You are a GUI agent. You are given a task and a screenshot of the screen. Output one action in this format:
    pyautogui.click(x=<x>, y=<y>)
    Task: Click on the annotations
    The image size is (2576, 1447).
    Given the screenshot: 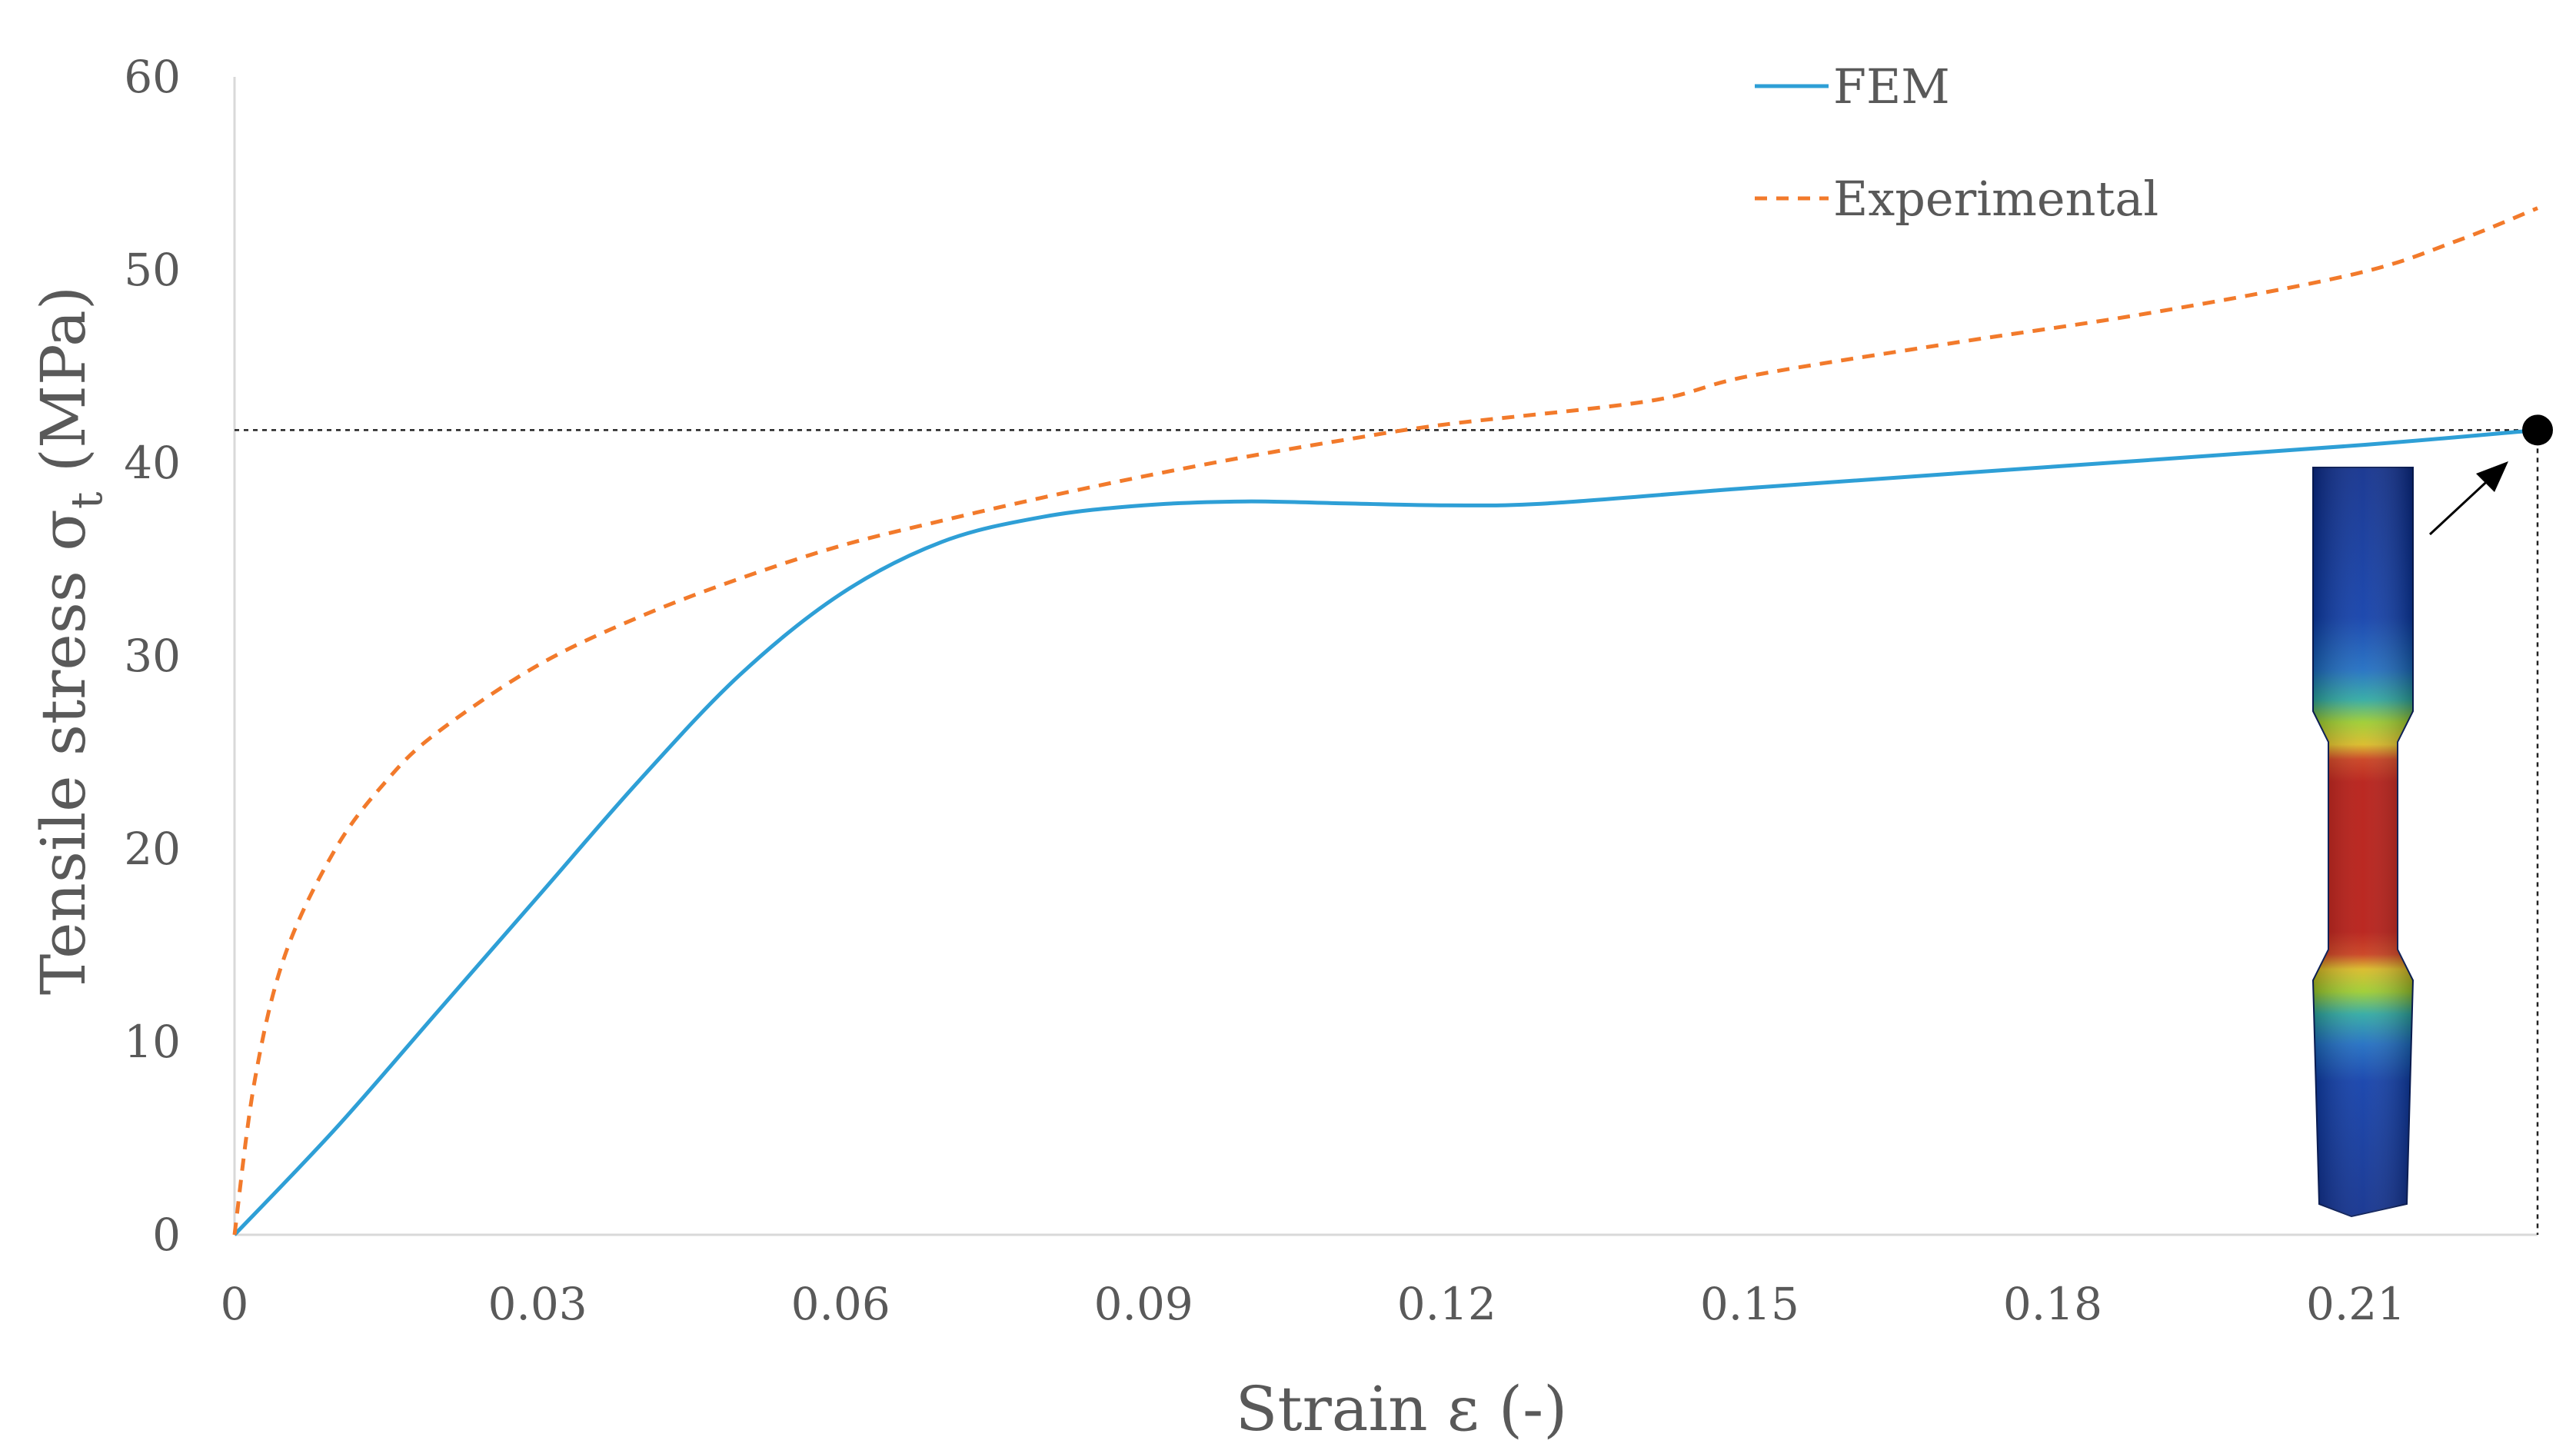 What is the action you would take?
    pyautogui.click(x=2490, y=475)
    